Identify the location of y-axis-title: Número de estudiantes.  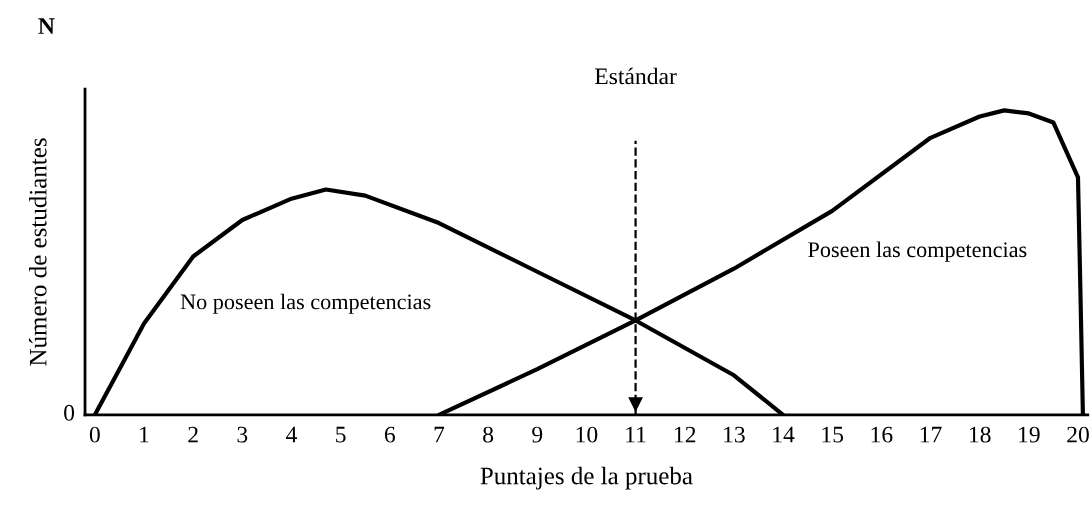
(37, 252).